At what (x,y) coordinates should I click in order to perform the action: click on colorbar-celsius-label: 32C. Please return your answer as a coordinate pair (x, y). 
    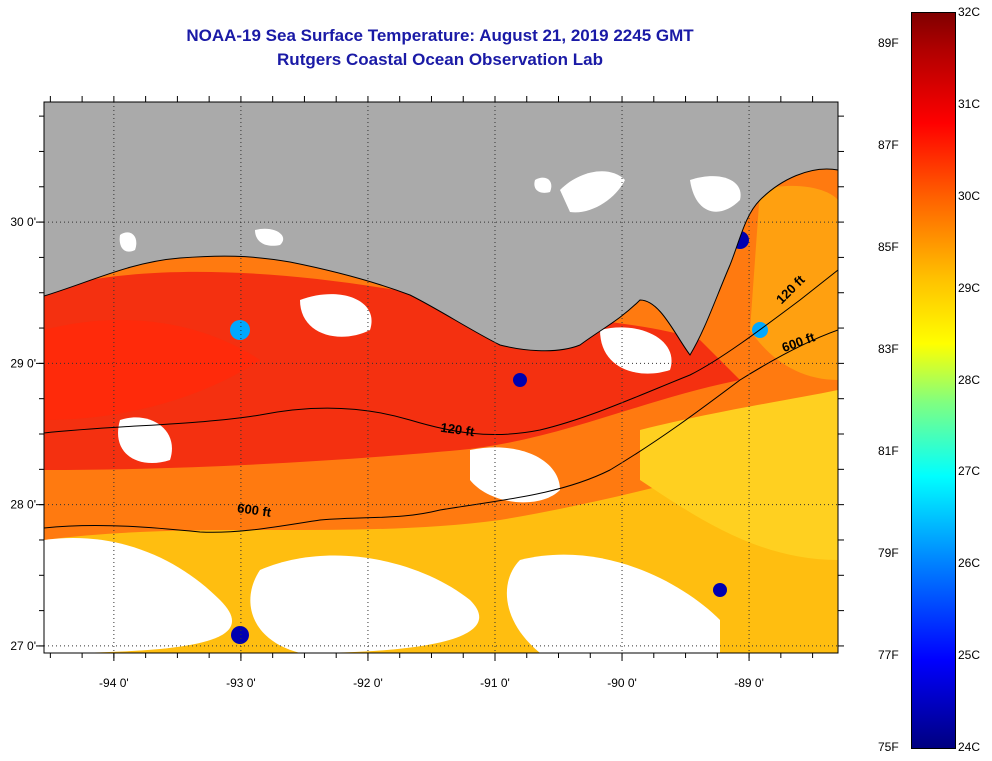
    Looking at the image, I should click on (969, 12).